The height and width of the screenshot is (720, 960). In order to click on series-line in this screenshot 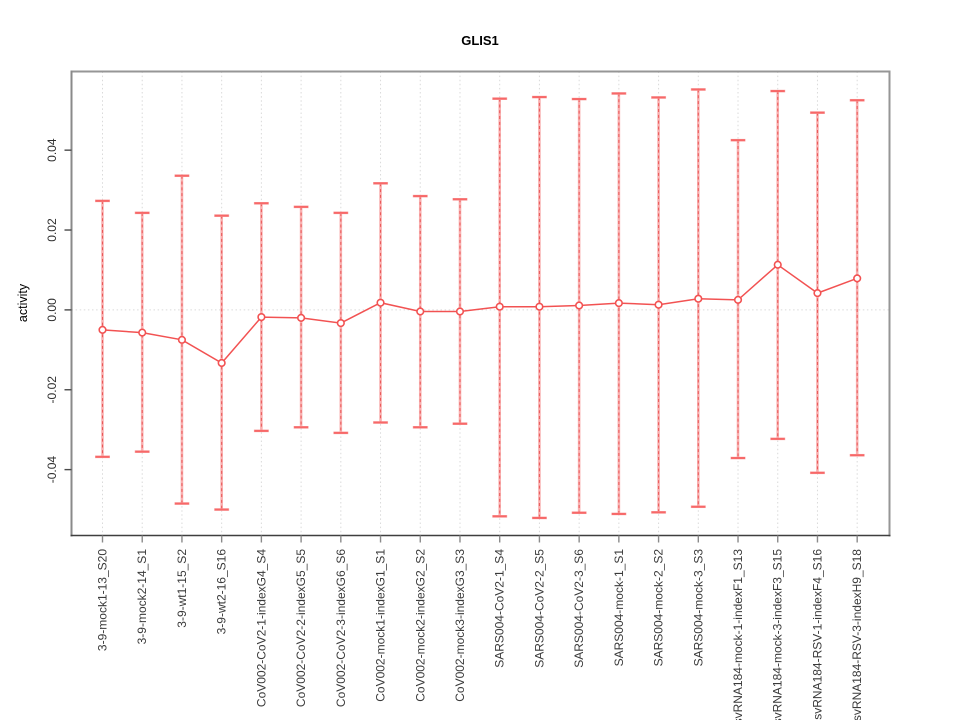, I will do `click(480, 313)`.